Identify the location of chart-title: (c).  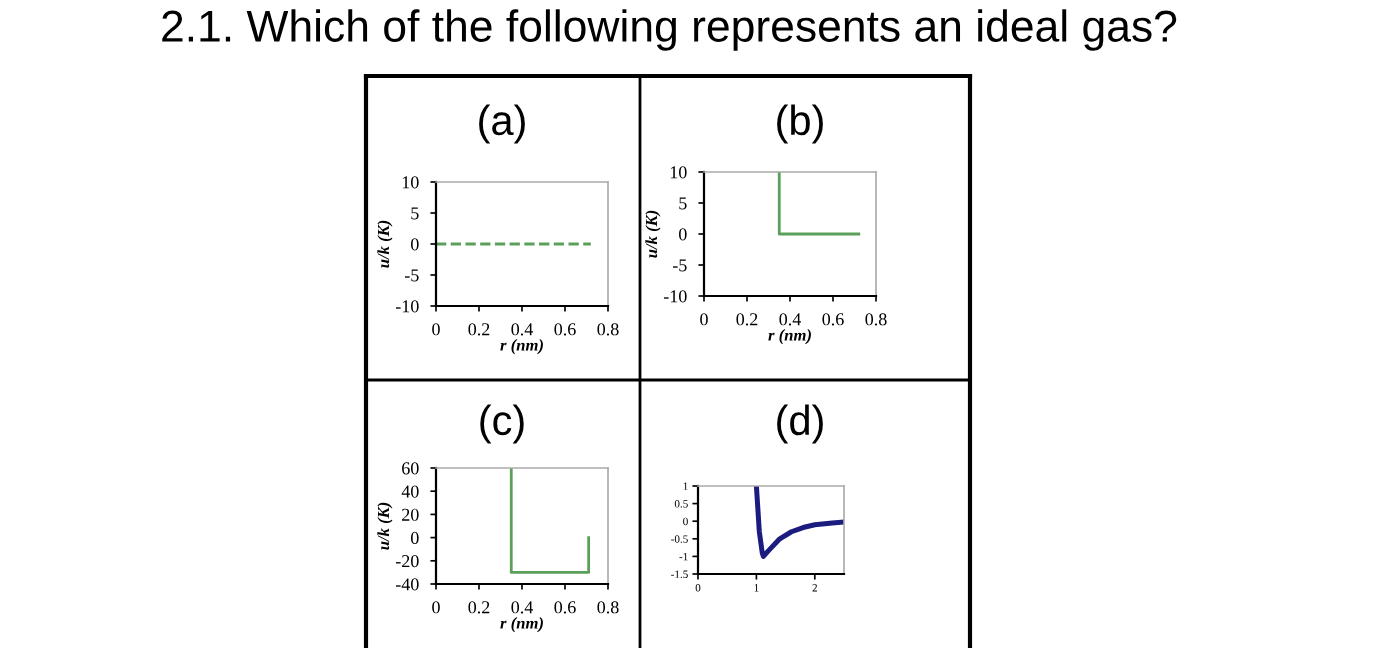
(502, 424).